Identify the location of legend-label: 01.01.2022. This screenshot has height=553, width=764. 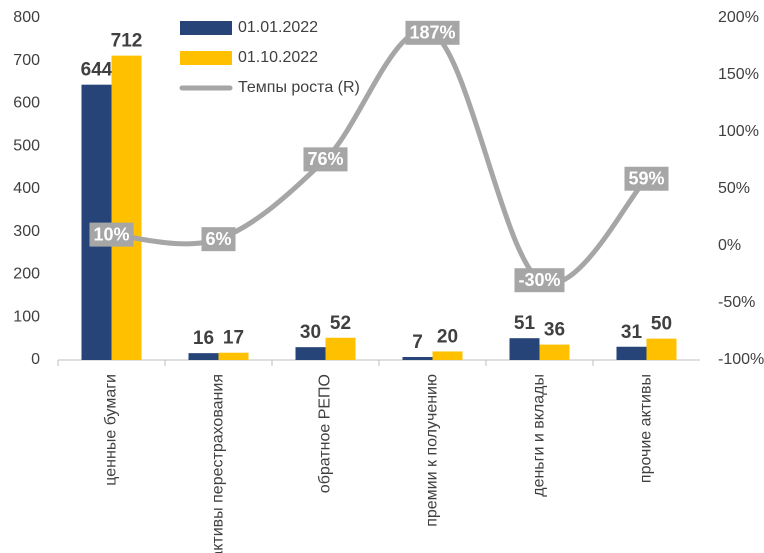
(278, 27).